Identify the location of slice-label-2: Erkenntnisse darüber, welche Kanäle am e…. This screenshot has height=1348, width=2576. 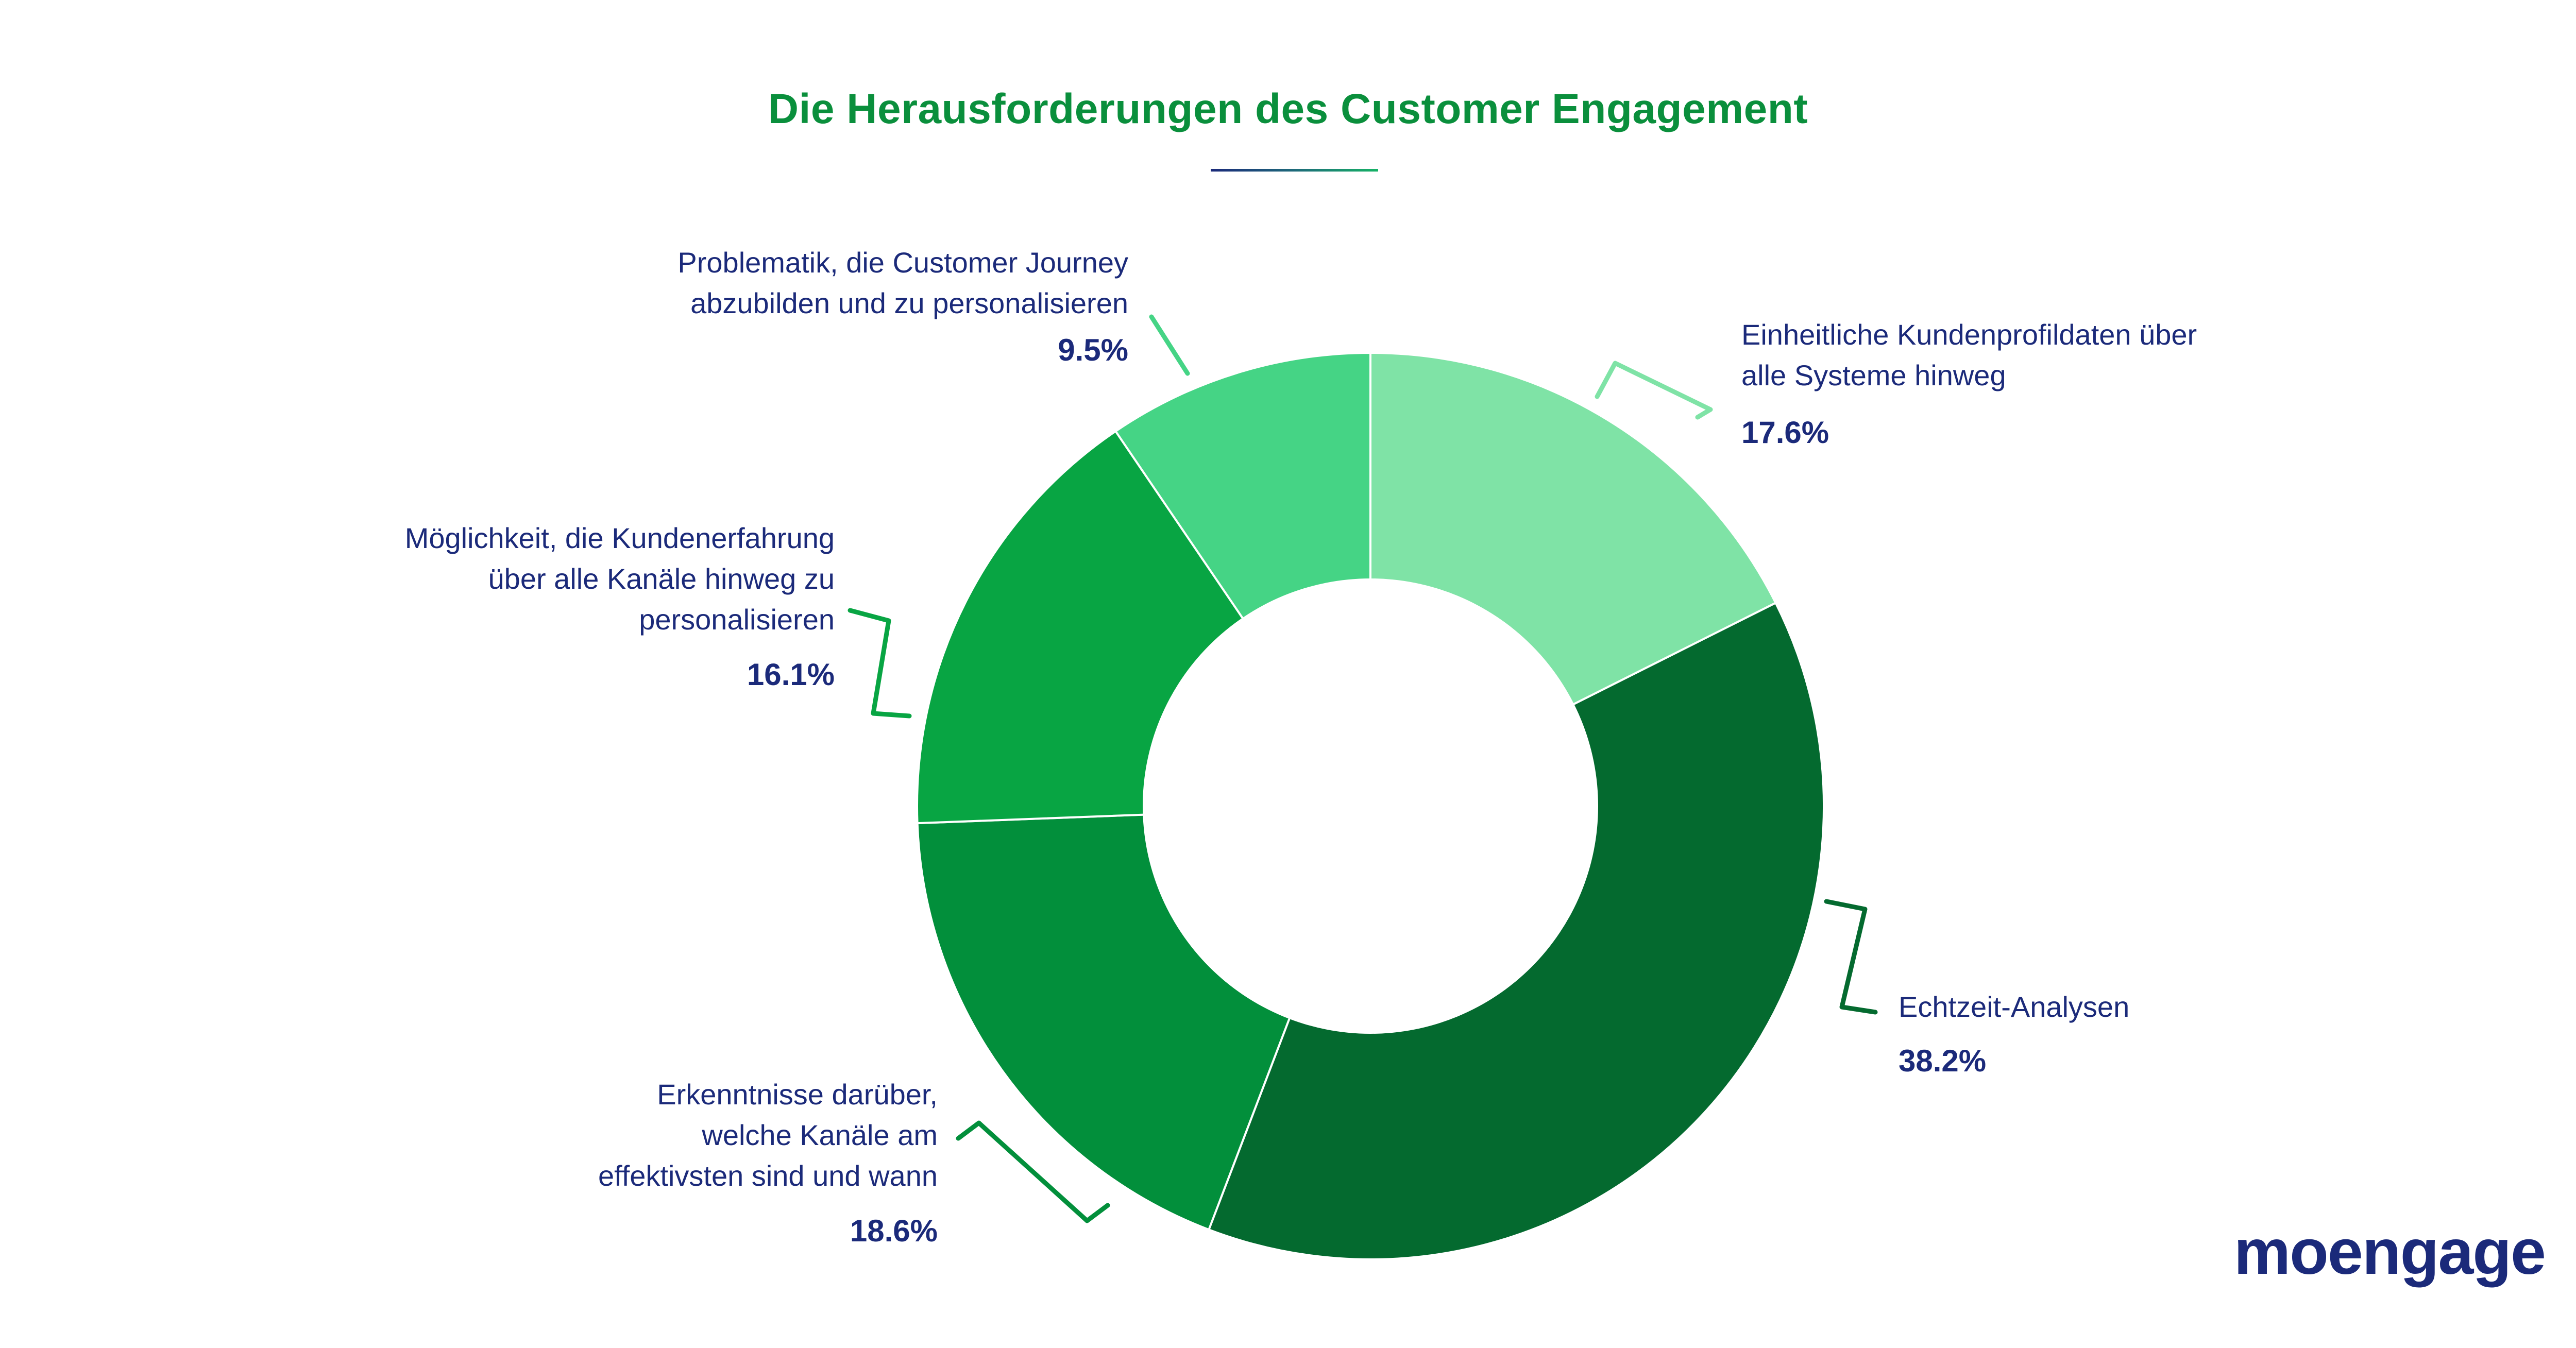
(649, 1135).